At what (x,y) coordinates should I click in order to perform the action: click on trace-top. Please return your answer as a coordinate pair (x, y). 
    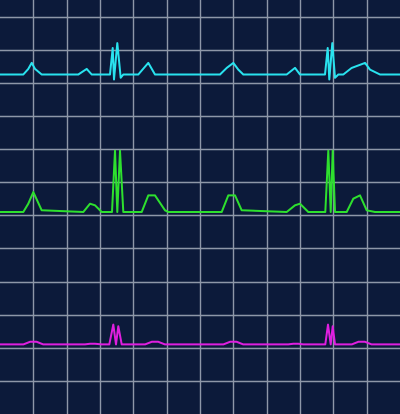
    Looking at the image, I should click on (200, 61).